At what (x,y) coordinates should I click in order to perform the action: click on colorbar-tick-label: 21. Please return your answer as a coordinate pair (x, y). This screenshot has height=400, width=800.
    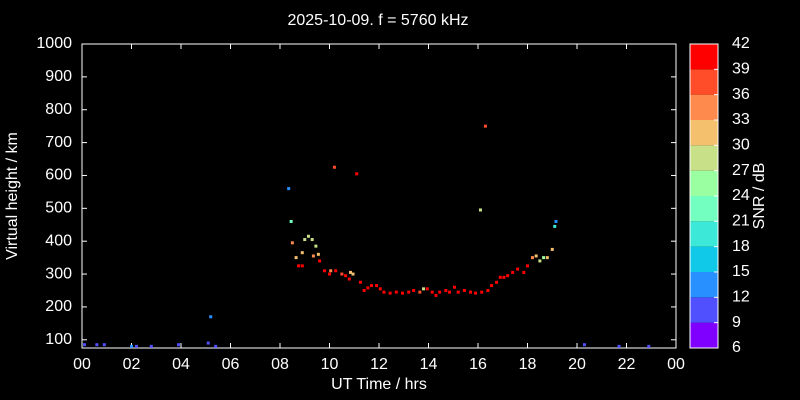
    Looking at the image, I should click on (741, 221).